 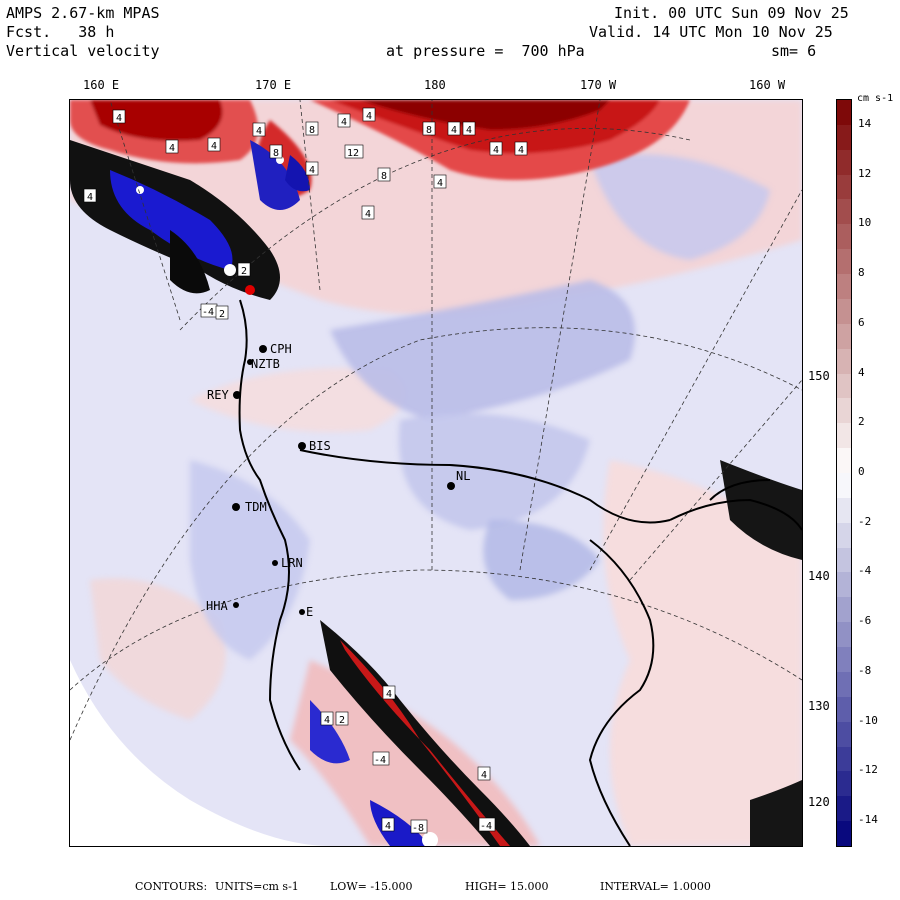 I want to click on colorbar-tick-label: 10, so click(x=865, y=223).